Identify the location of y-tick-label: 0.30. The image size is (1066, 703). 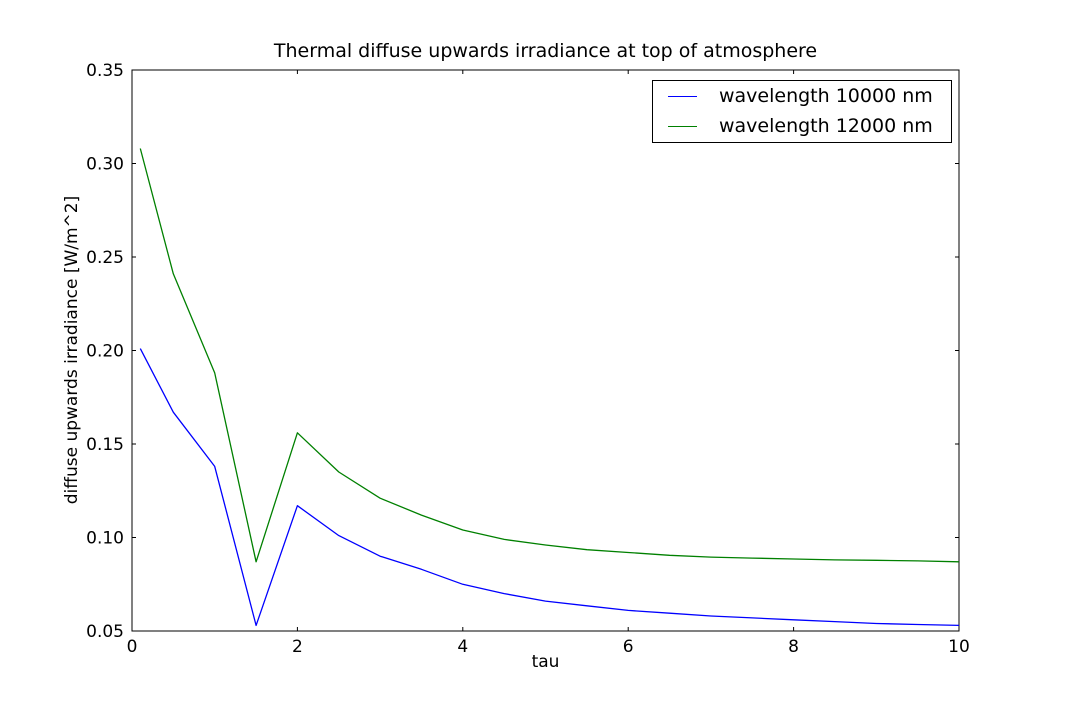
(105, 165).